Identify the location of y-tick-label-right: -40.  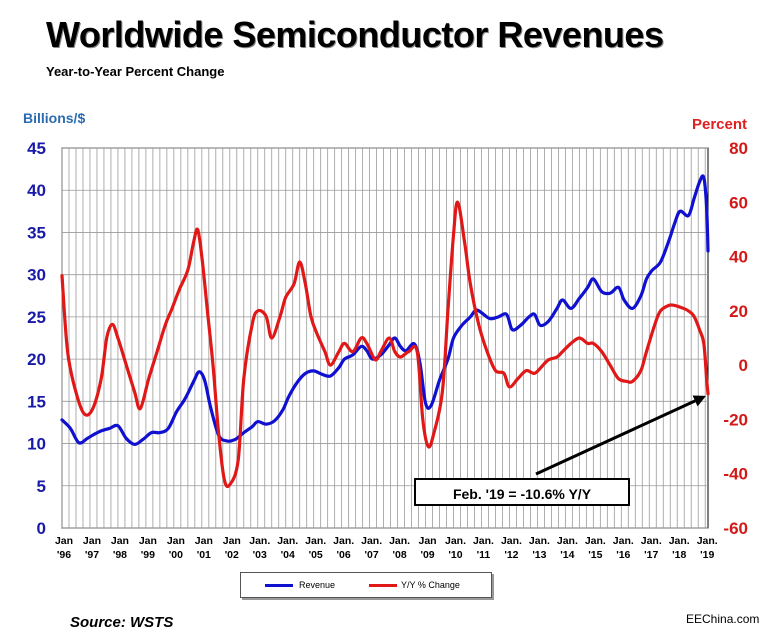
(735, 474).